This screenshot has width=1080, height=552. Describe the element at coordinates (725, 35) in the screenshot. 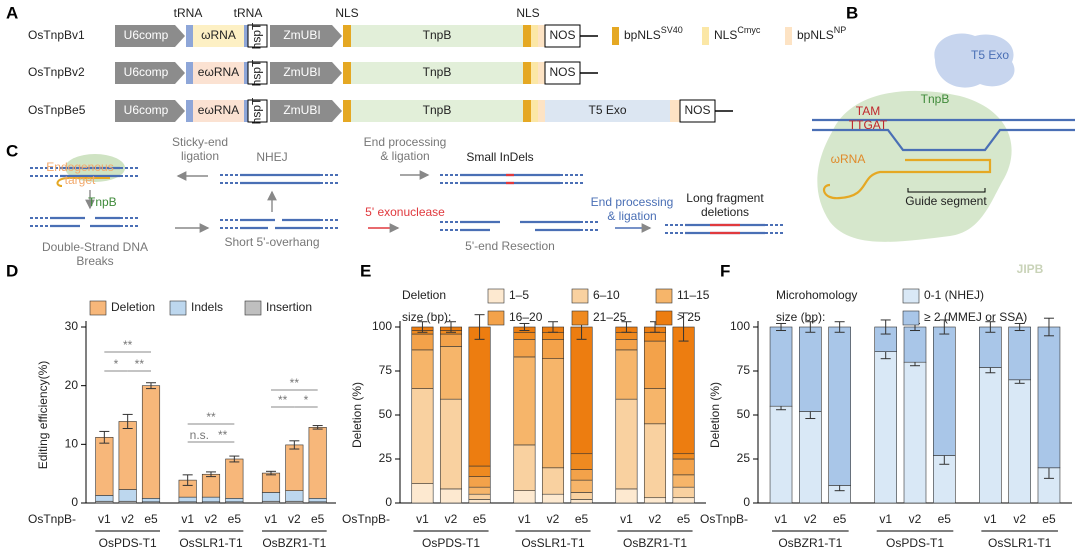

I see `legend-text: NLS` at that location.